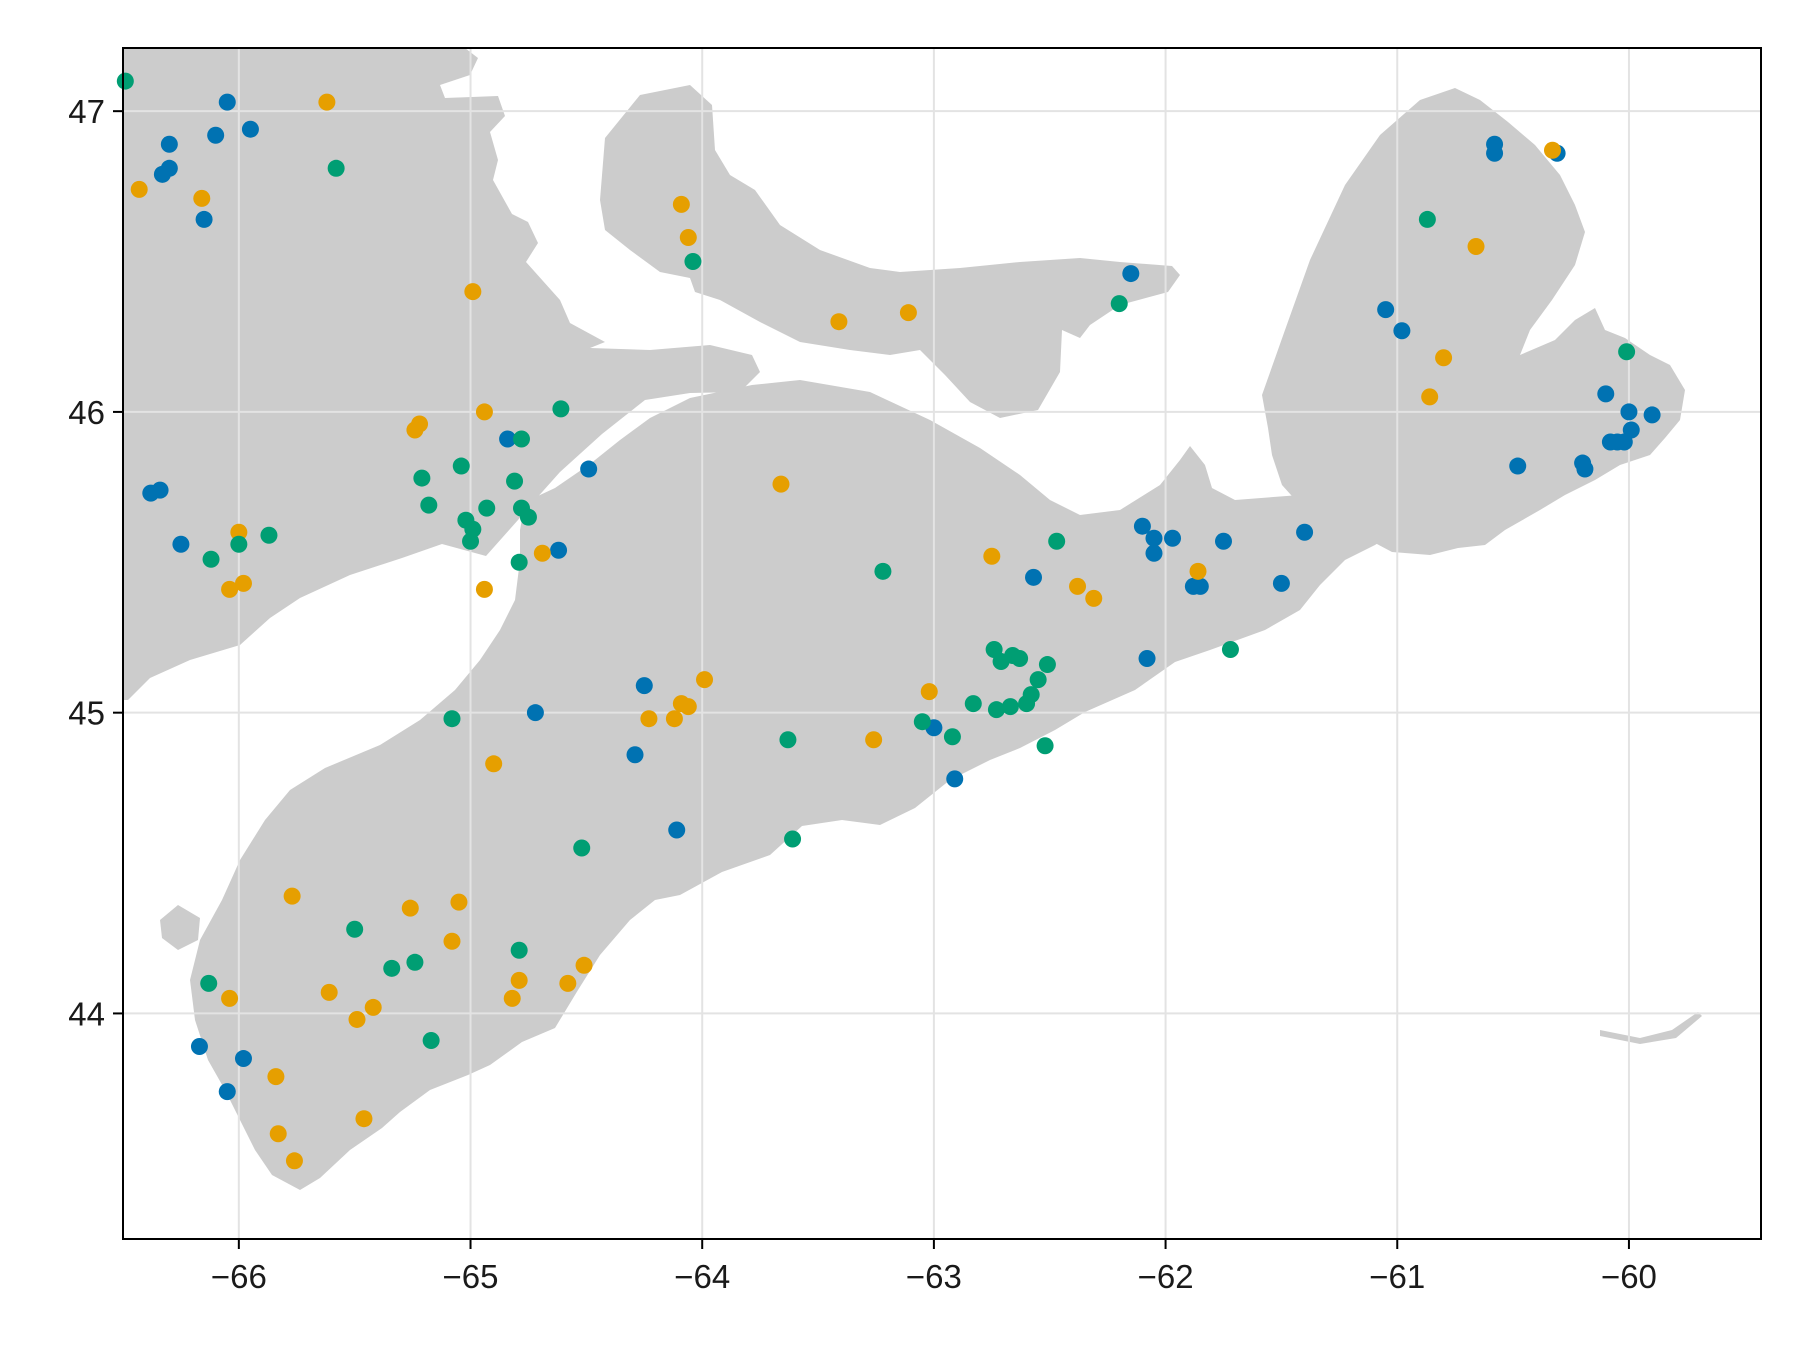 The image size is (1800, 1350). I want to click on y-tick-label: 47, so click(86, 111).